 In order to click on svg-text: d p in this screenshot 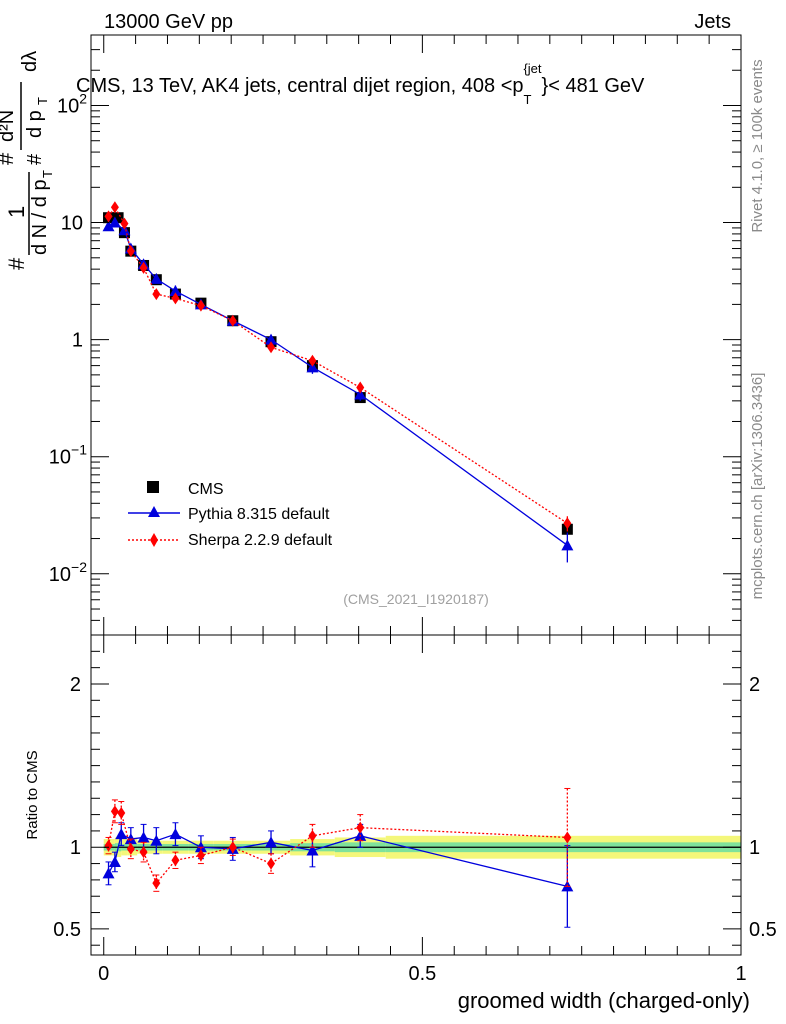, I will do `click(35, 124)`.